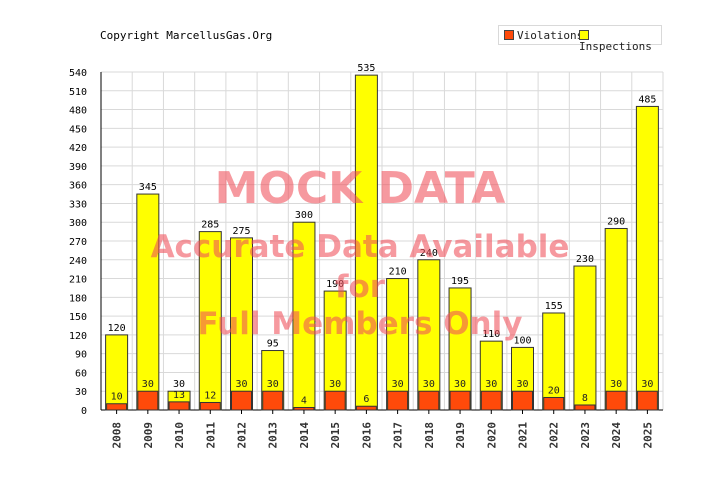 This screenshot has width=720, height=500. What do you see at coordinates (179, 435) in the screenshot?
I see `x-tick-label: 2010` at bounding box center [179, 435].